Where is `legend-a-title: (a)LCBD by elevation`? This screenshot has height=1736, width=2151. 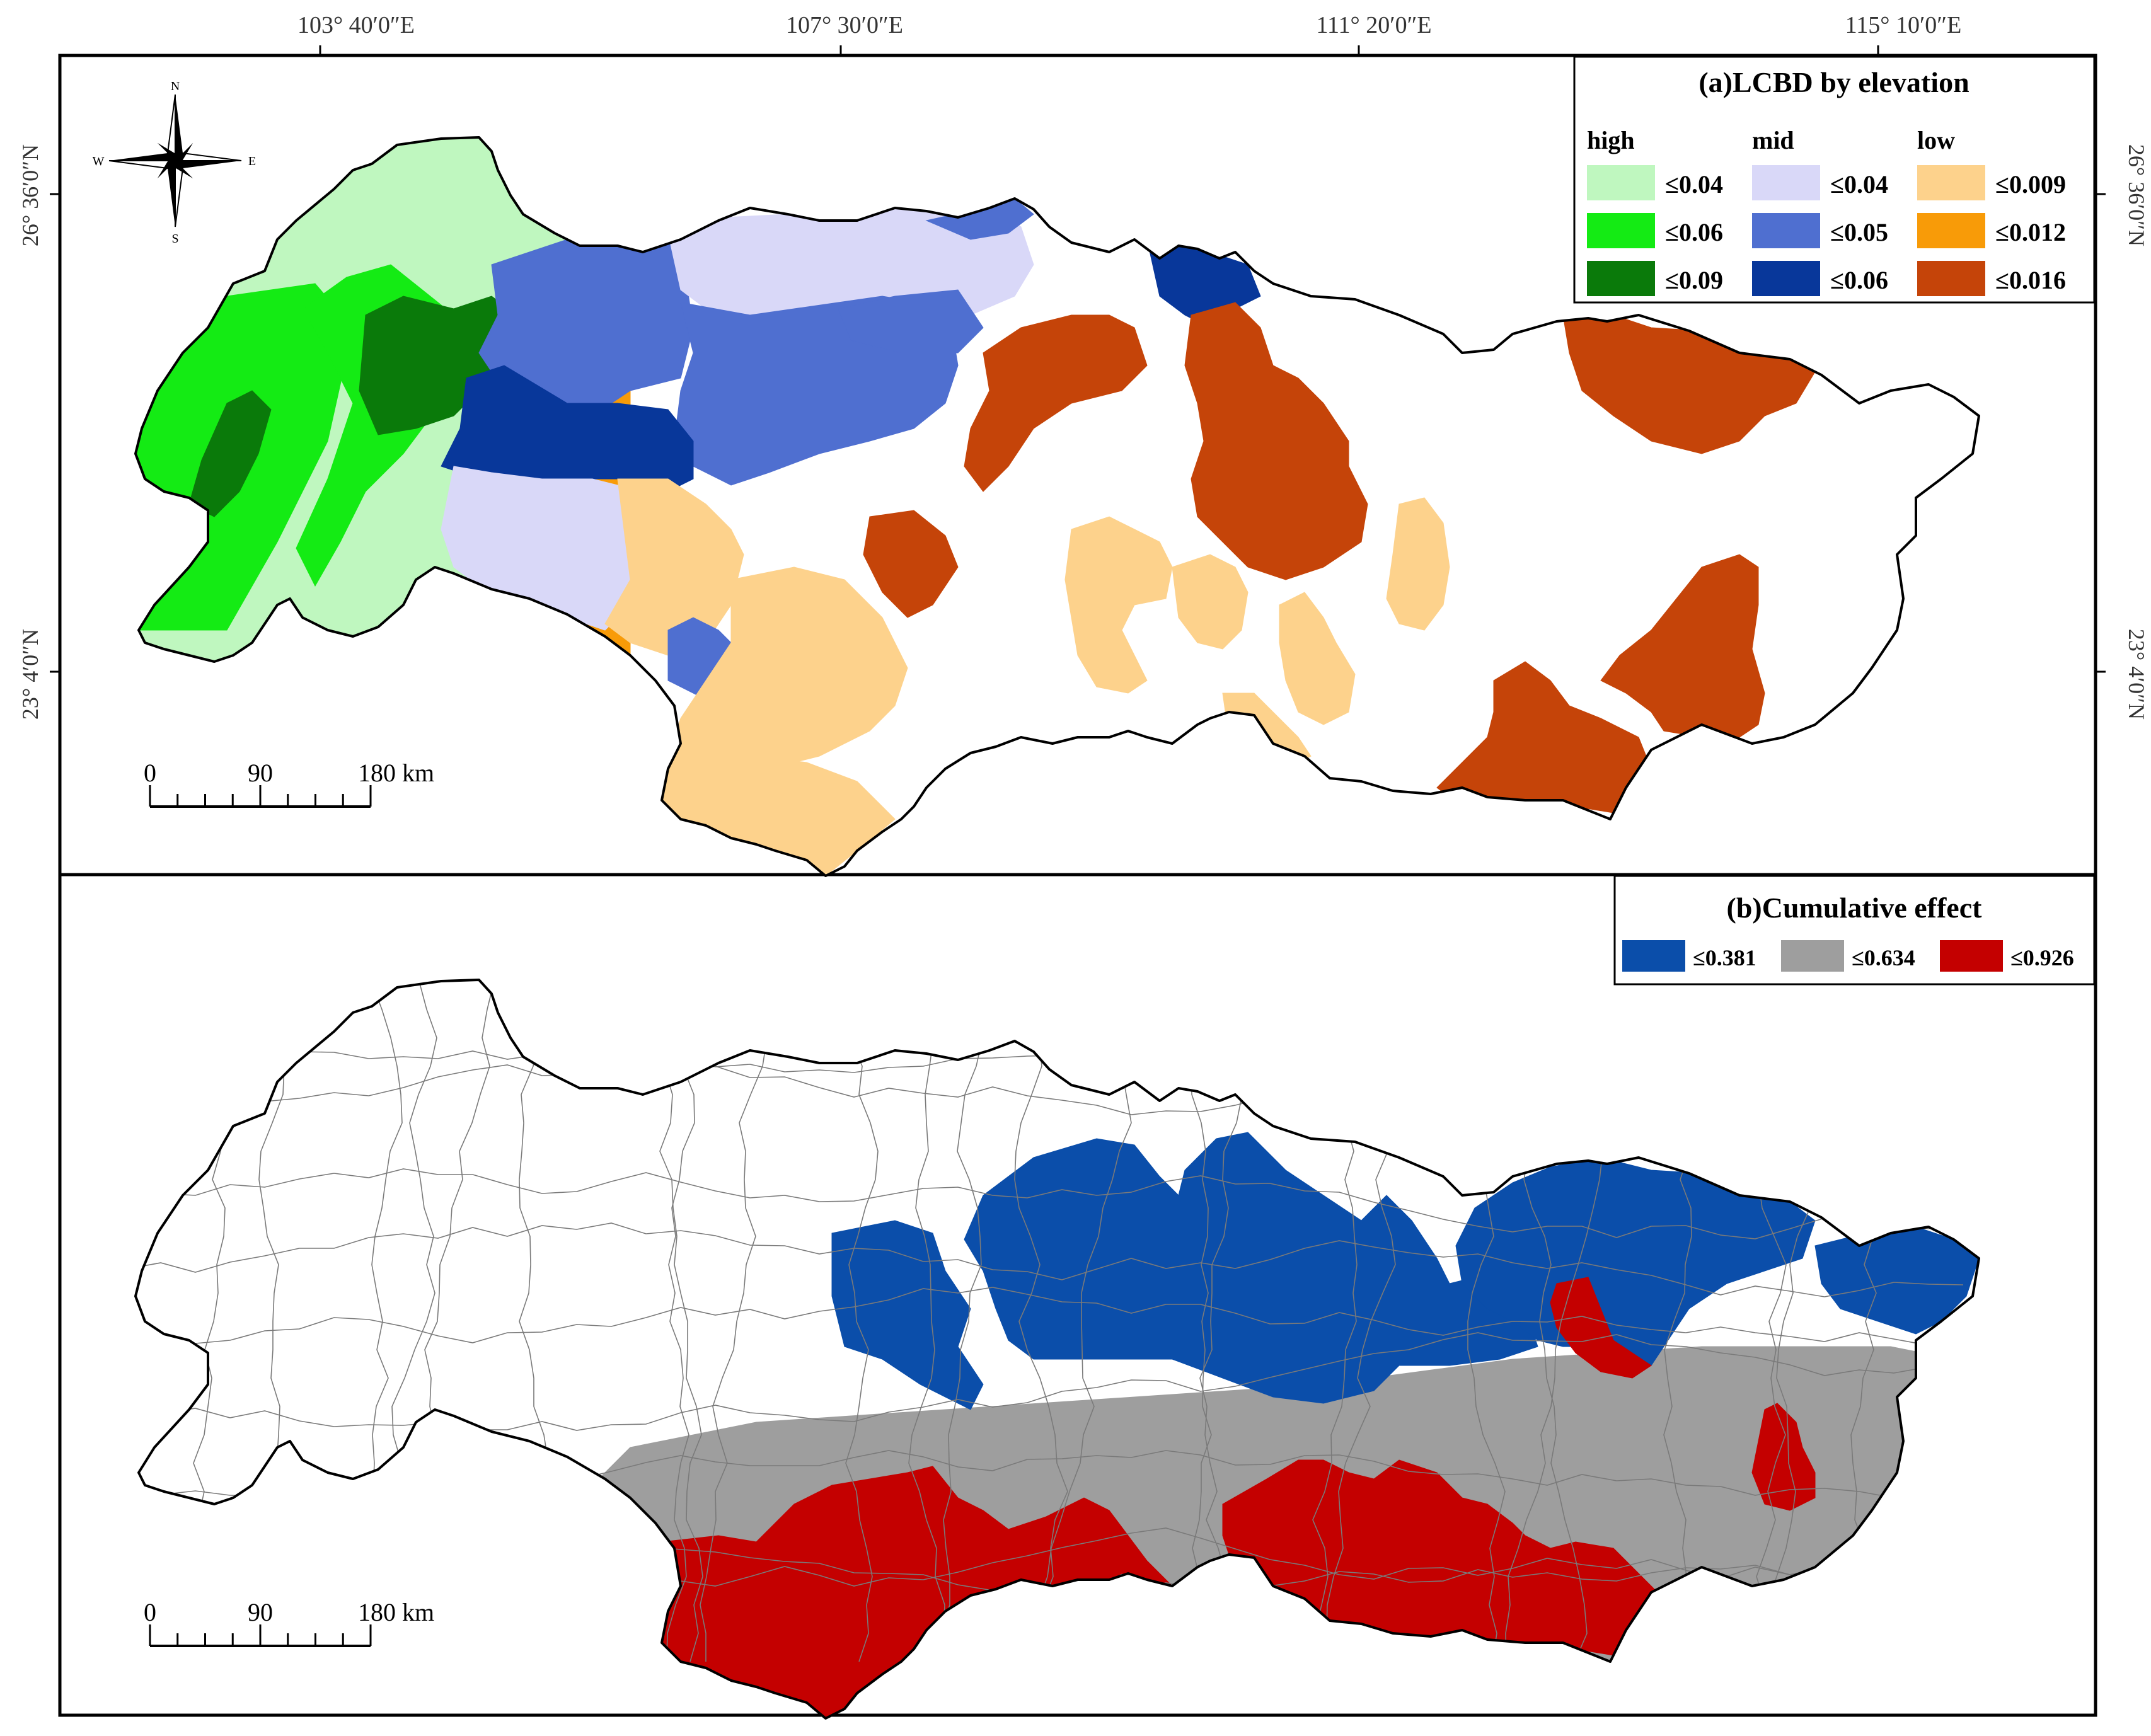 legend-a-title: (a)LCBD by elevation is located at coordinates (1833, 82).